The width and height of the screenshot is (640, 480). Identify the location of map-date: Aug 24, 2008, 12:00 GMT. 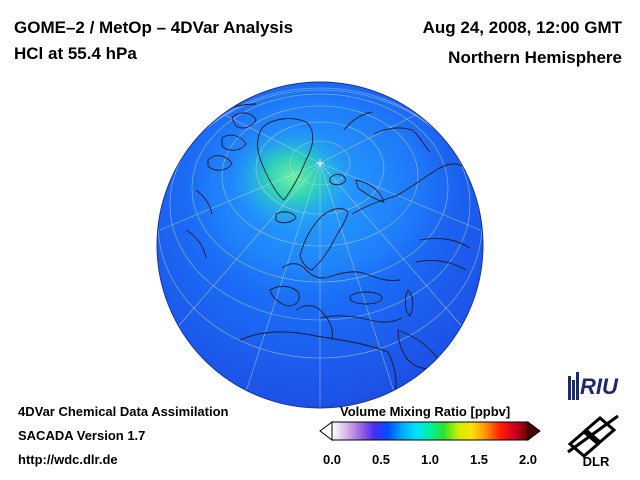
(522, 27).